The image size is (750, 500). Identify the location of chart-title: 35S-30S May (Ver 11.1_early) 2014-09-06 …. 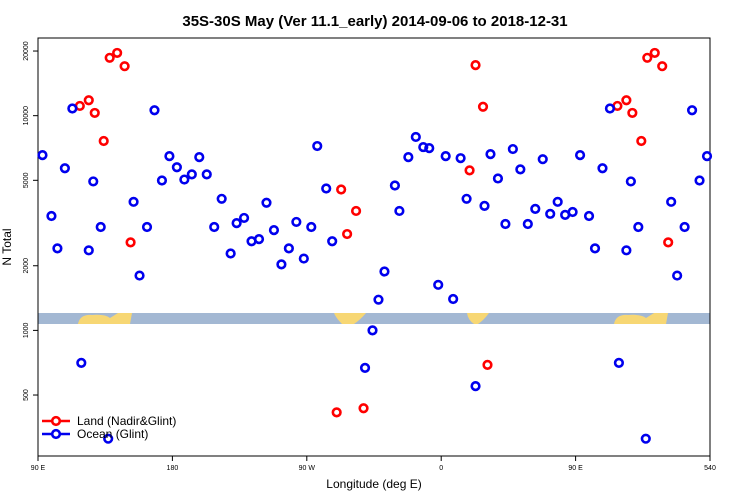
(374, 21).